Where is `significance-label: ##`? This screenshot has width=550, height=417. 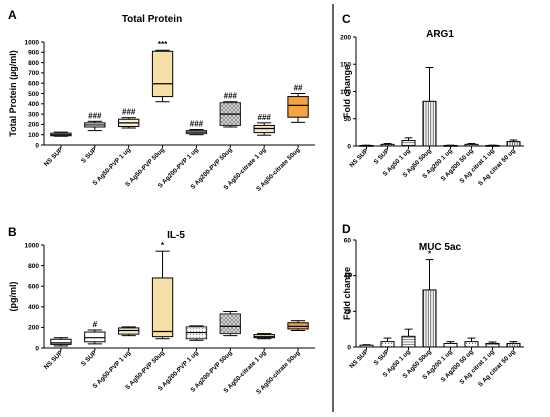
significance-label: ## is located at coordinates (298, 88).